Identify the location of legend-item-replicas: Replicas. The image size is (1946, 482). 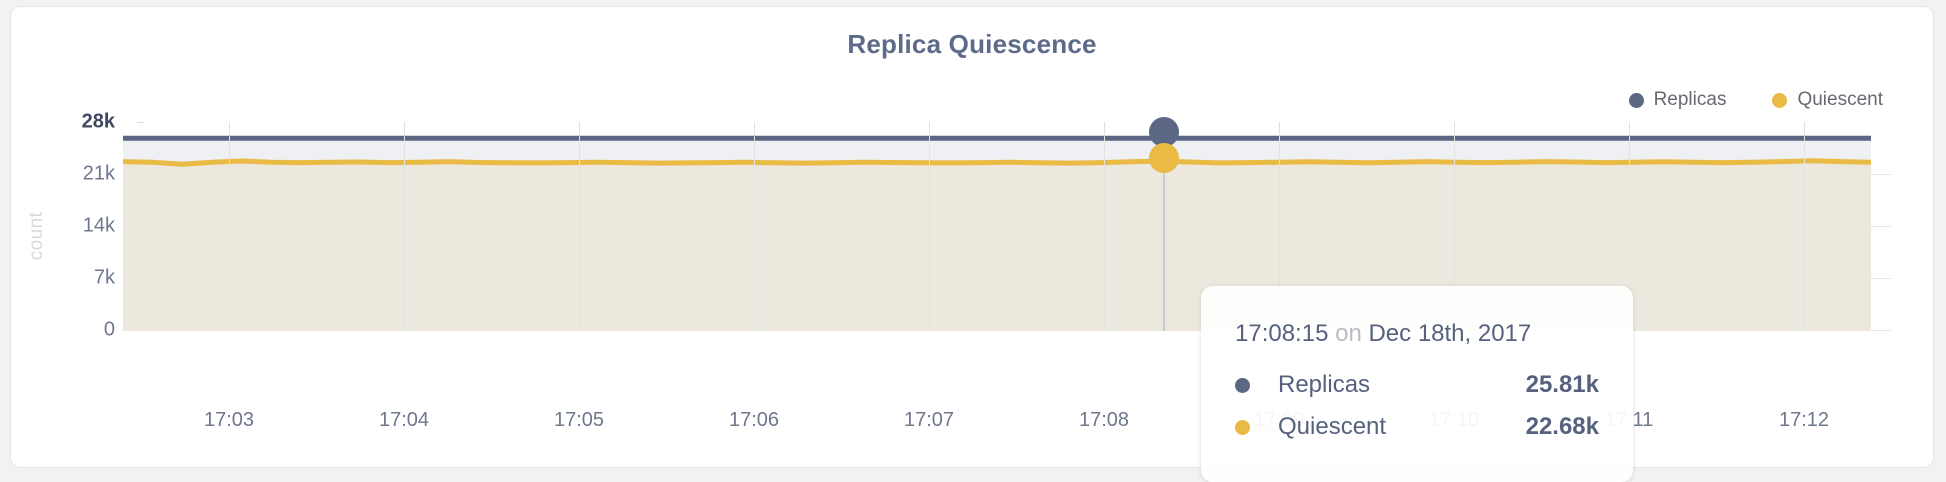
(1677, 100).